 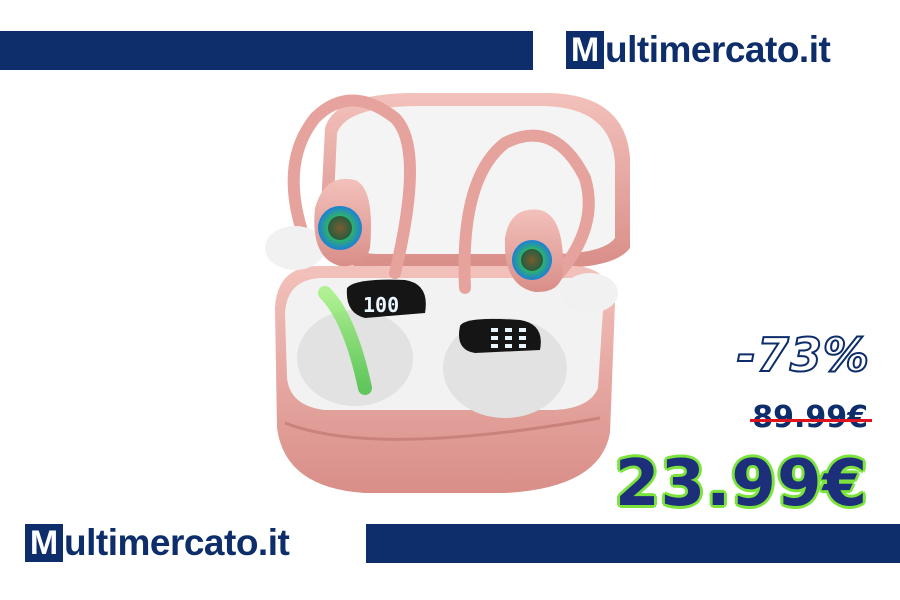 I want to click on top-banner-bar, so click(x=266, y=50).